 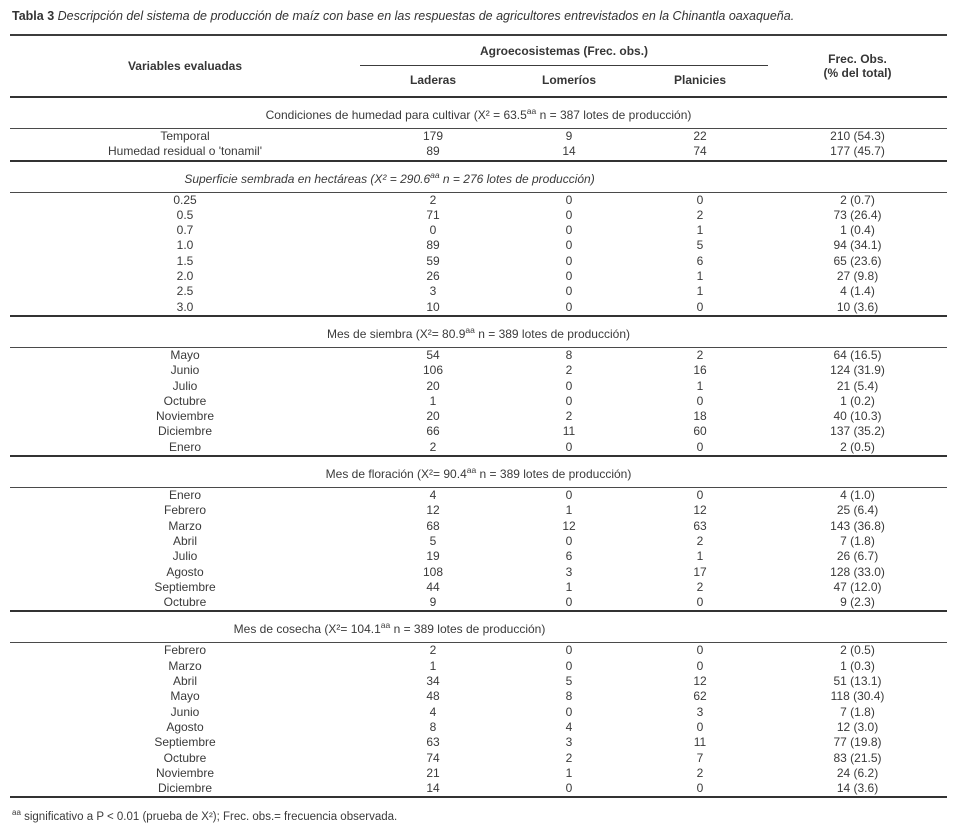 What do you see at coordinates (433, 199) in the screenshot?
I see `cell-laderas: 2` at bounding box center [433, 199].